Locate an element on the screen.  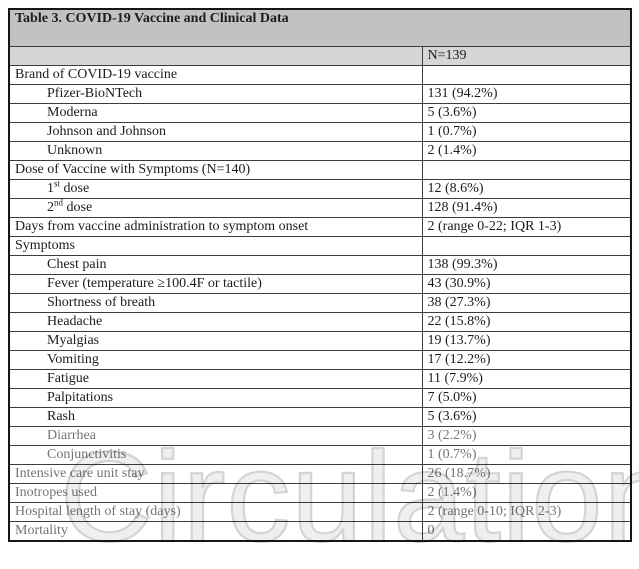
table-row: Pfizer-BioNTech 131 (94.2%) is located at coordinates (320, 94).